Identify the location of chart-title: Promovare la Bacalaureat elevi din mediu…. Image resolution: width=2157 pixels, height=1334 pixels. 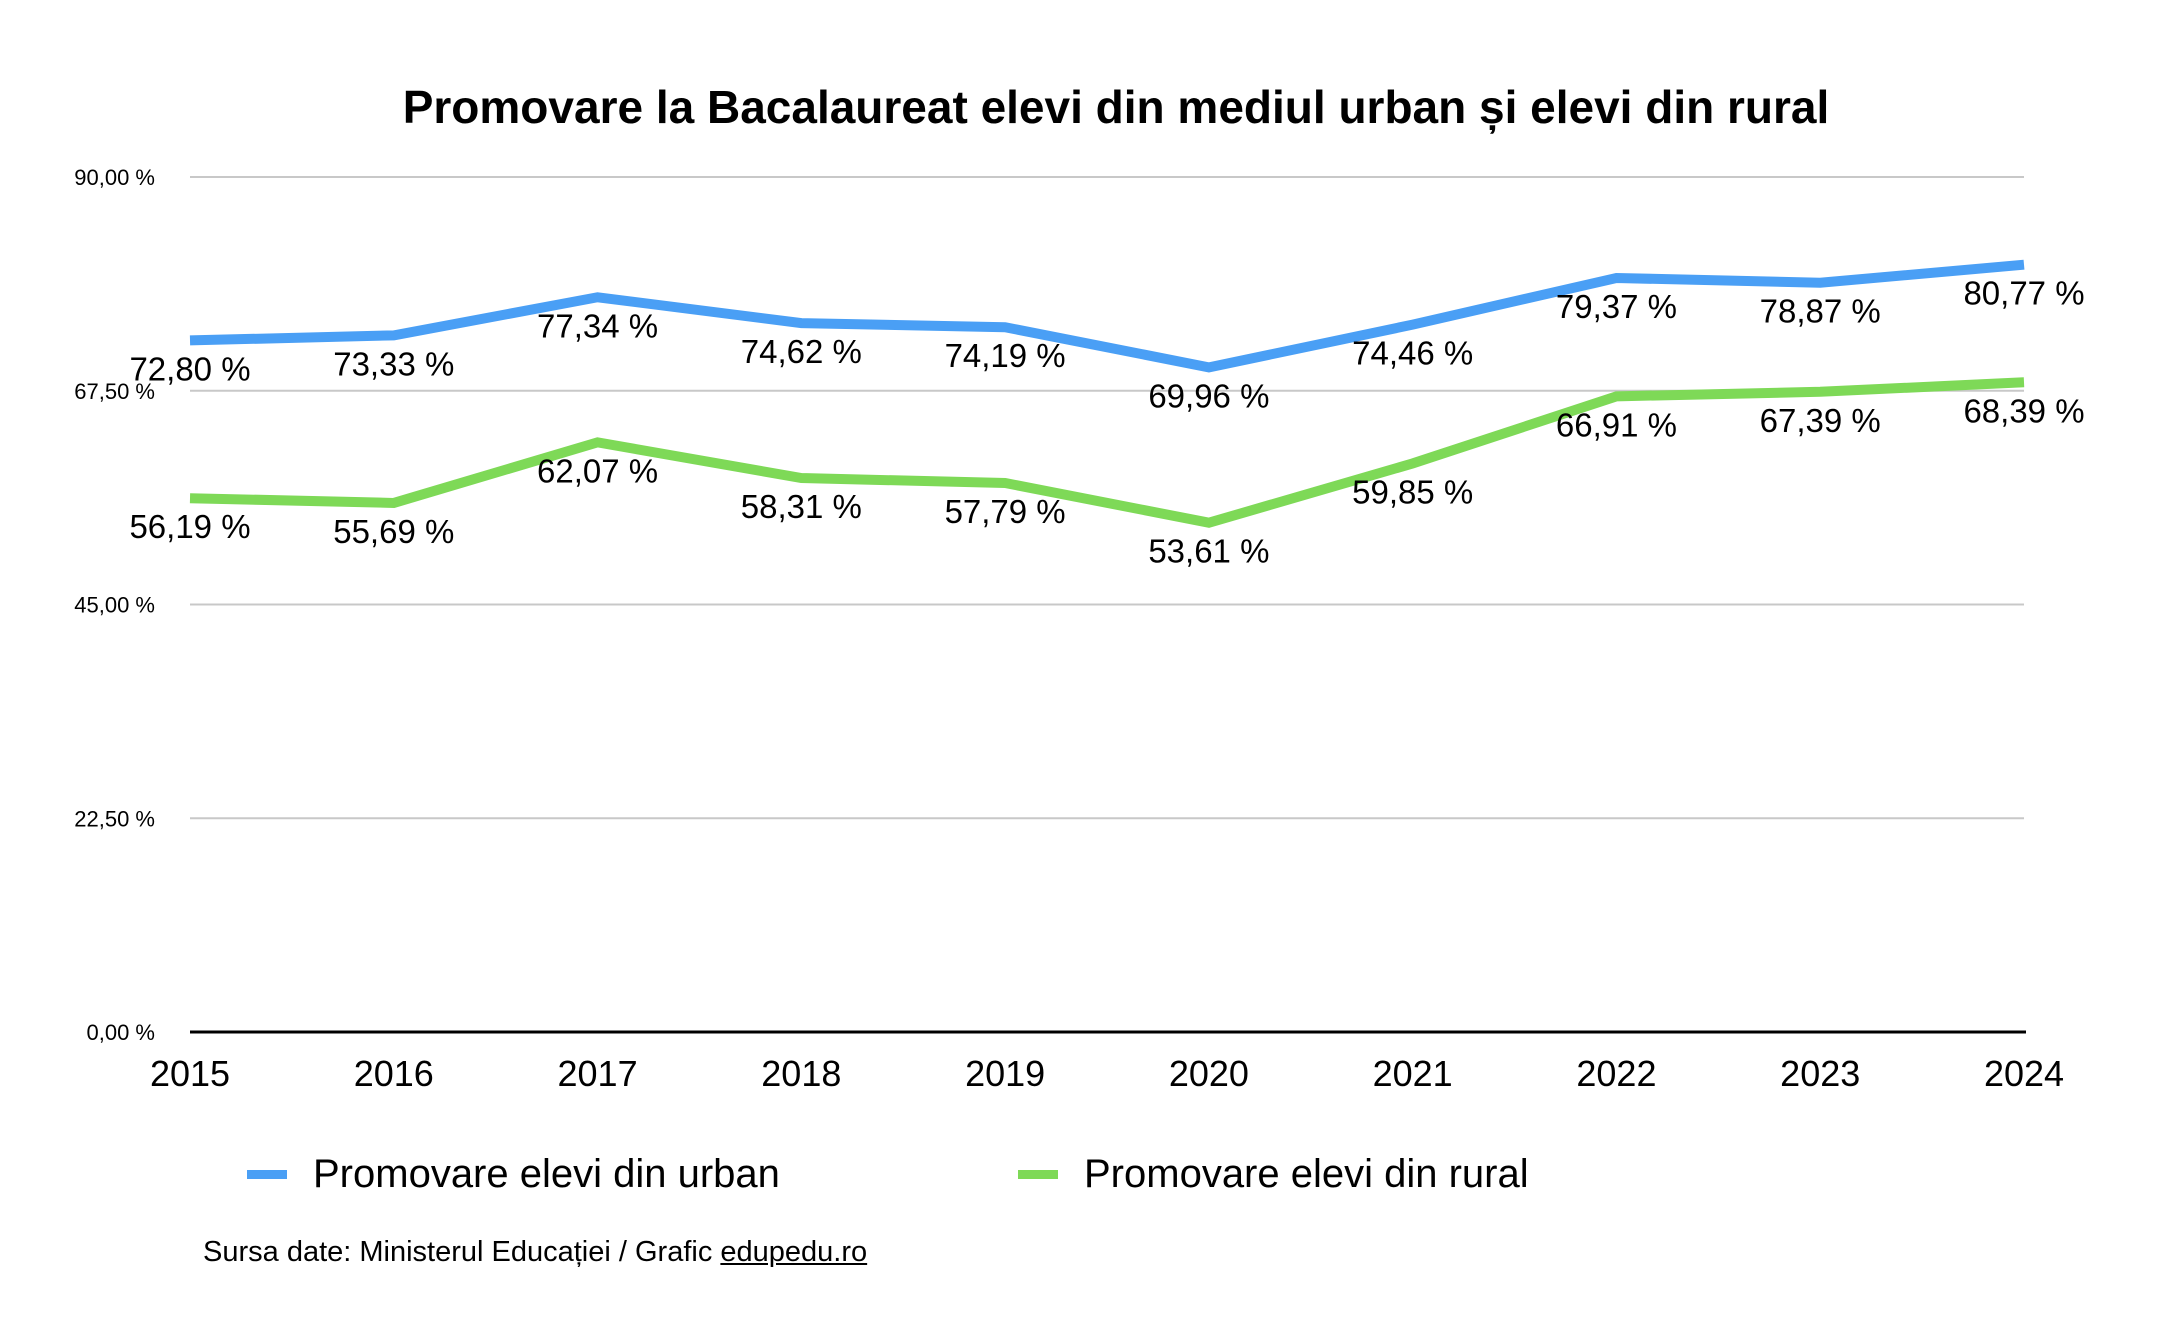
(1116, 107).